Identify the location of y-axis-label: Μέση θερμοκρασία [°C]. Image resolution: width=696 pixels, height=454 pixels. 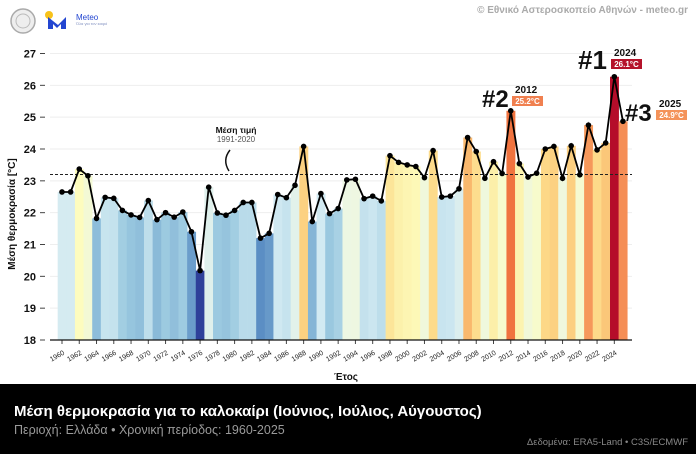
(12, 213).